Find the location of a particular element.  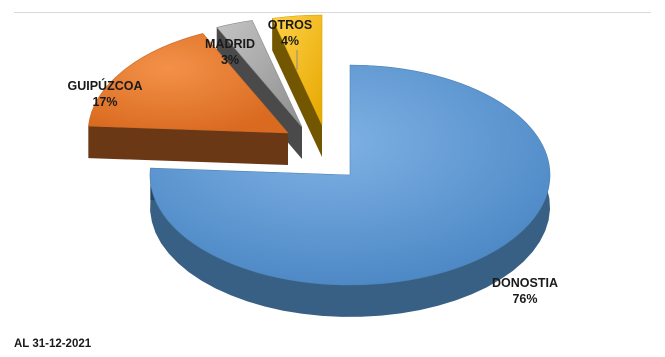

slice-value-guipuzcoa: 17% is located at coordinates (105, 102).